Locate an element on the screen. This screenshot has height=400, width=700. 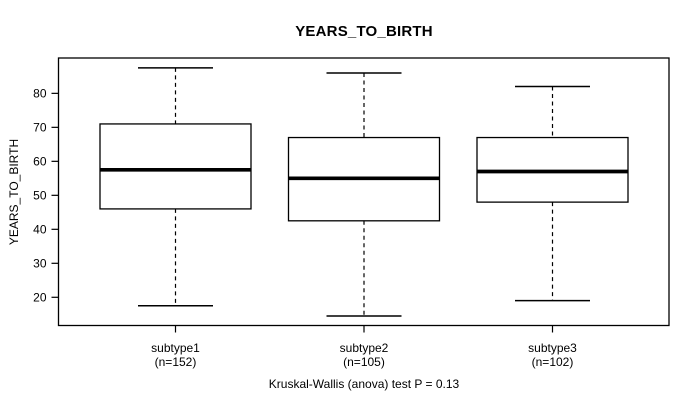
x-axis-label-count: (n=102) is located at coordinates (553, 362).